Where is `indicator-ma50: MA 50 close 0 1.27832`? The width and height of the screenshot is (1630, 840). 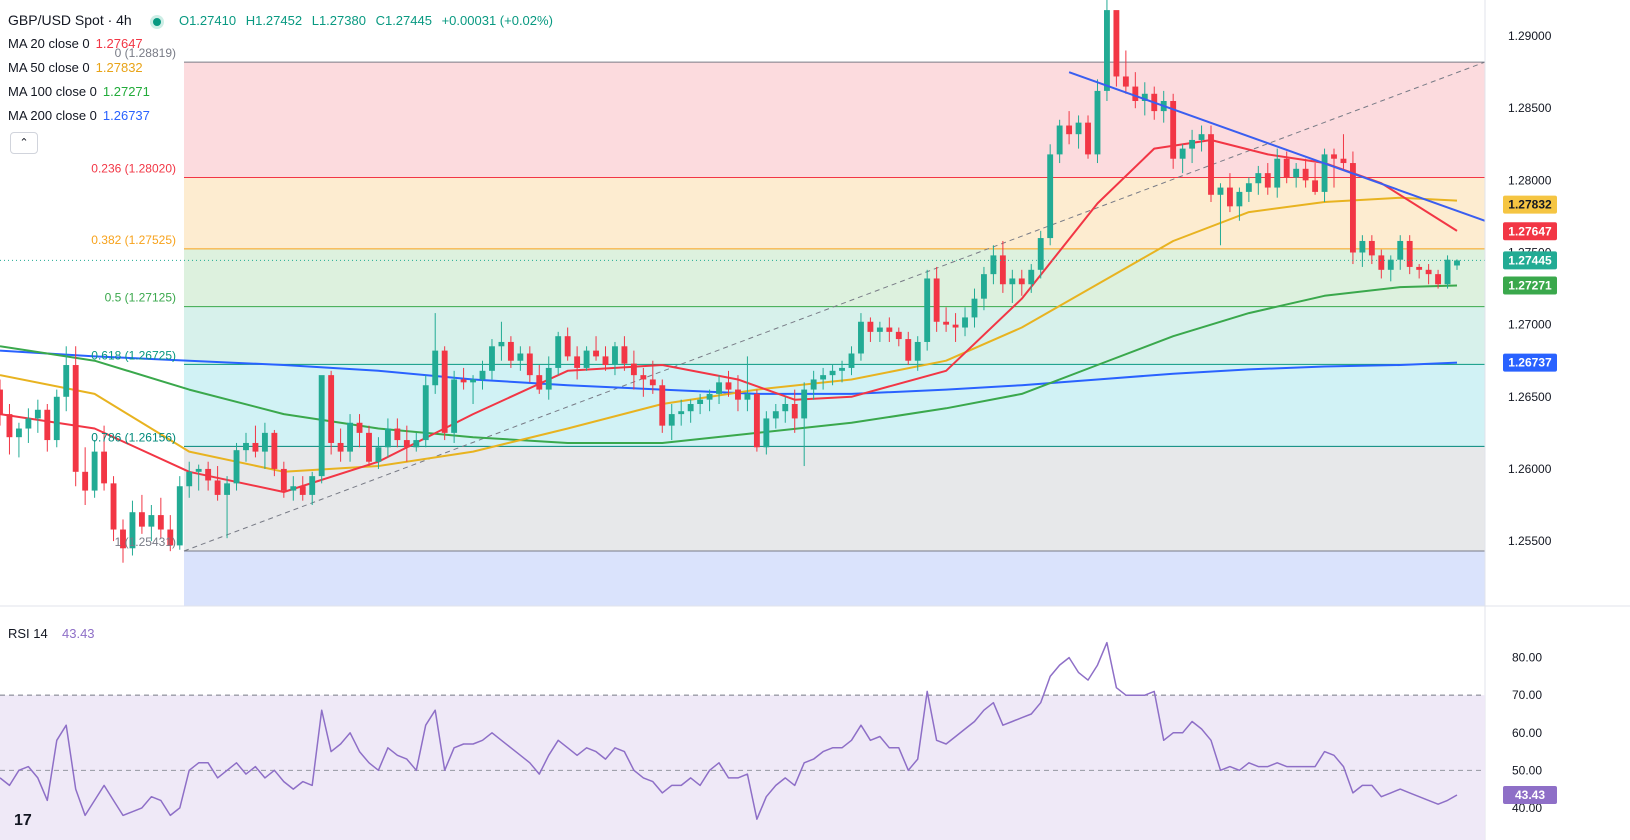 indicator-ma50: MA 50 close 0 1.27832 is located at coordinates (283, 68).